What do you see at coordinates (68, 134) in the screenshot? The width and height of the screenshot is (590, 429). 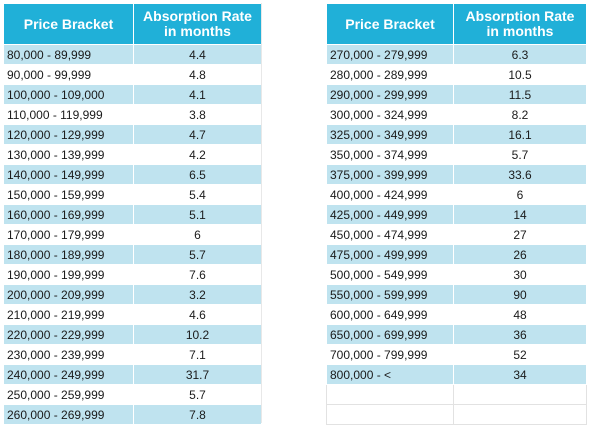 I see `price-bracket-cell: 120,000 - 129,999` at bounding box center [68, 134].